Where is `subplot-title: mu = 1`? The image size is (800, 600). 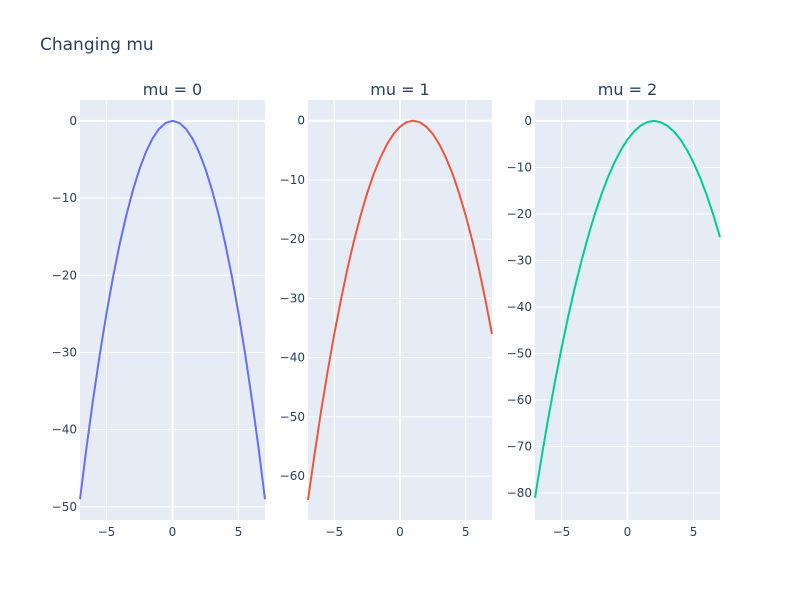 subplot-title: mu = 1 is located at coordinates (399, 89).